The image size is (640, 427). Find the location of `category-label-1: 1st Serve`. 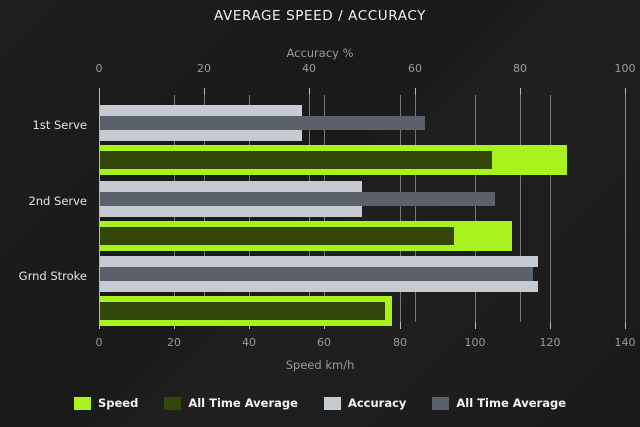

category-label-1: 1st Serve is located at coordinates (59, 124).